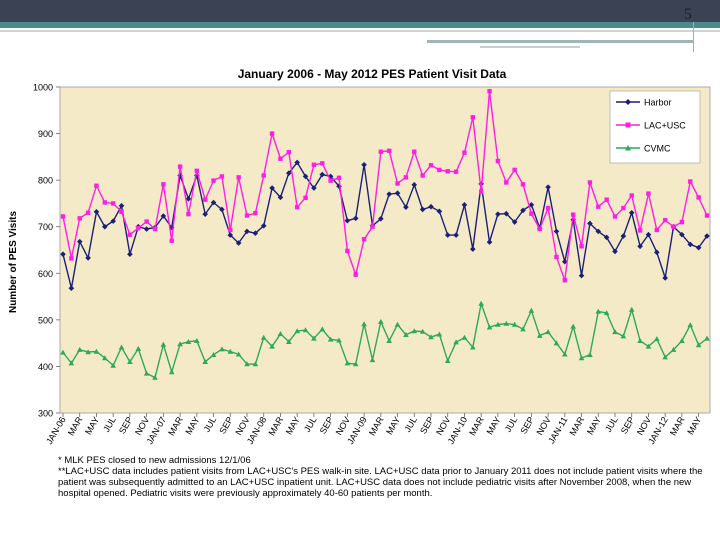  I want to click on y-tick-label: 400, so click(45, 367).